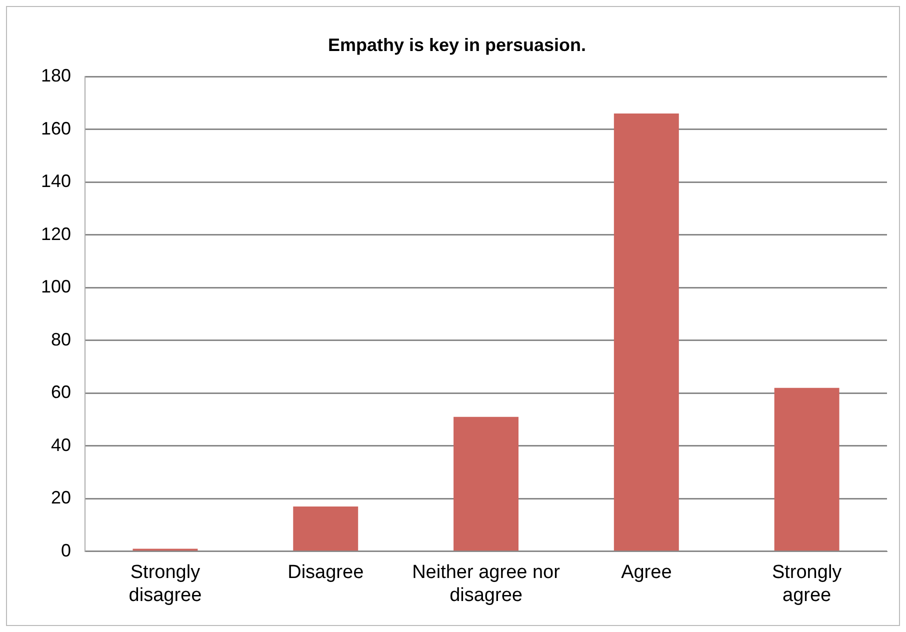  Describe the element at coordinates (56, 128) in the screenshot. I see `y-tick-label: 160` at that location.